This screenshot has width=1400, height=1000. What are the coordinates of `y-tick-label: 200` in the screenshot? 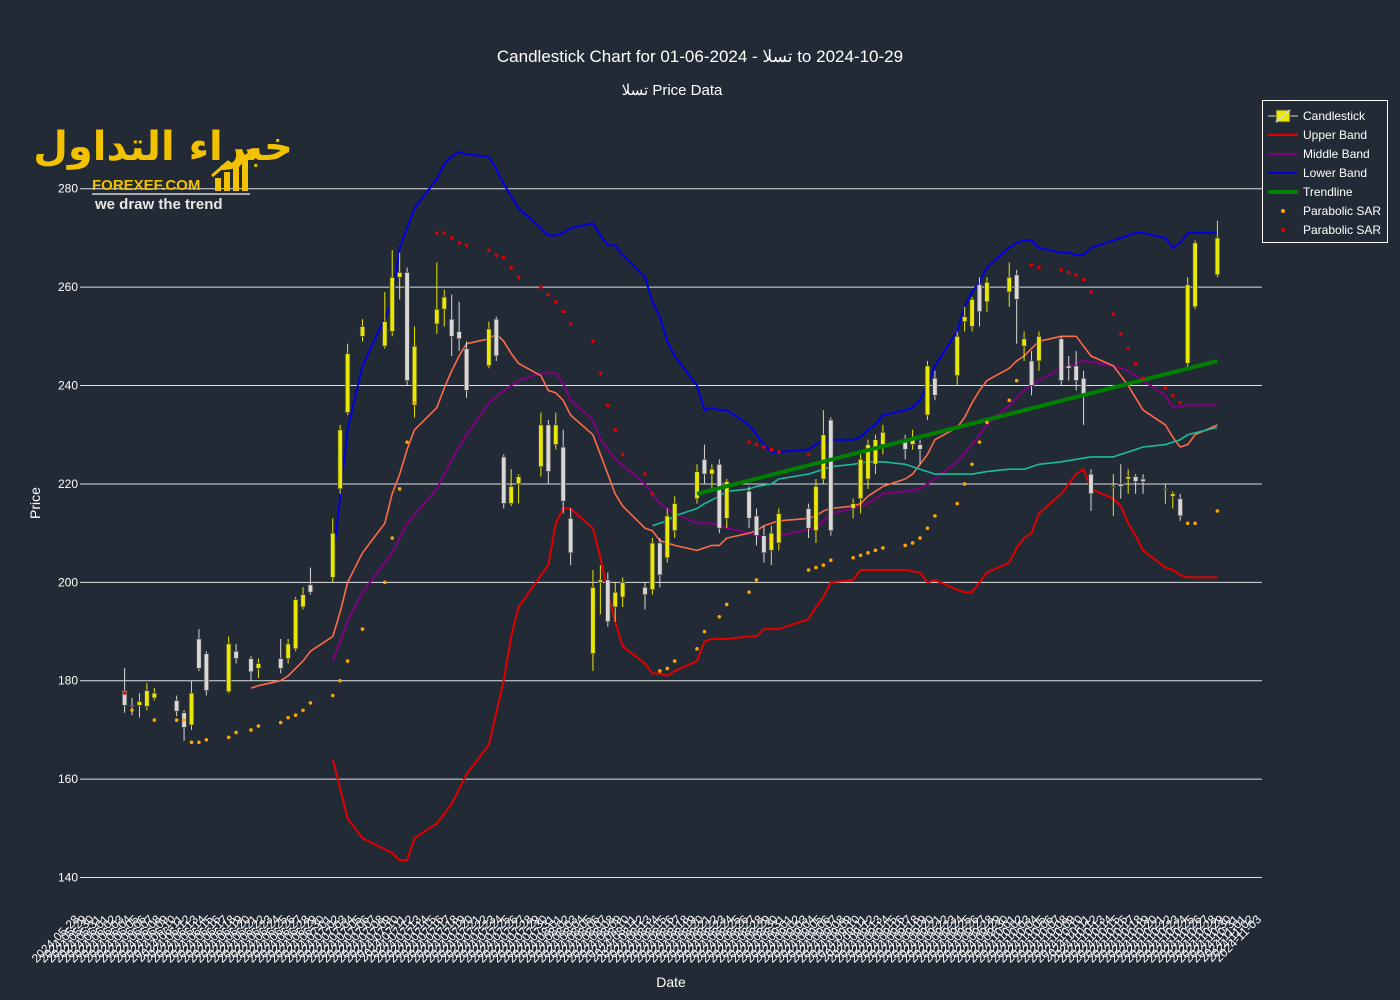 It's located at (68, 582).